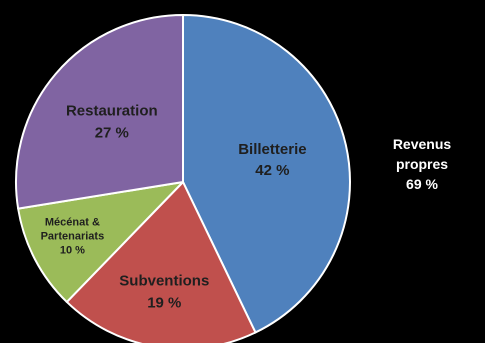 This screenshot has width=485, height=343. What do you see at coordinates (112, 122) in the screenshot?
I see `pie-slice-label-4: Restauration 27 %` at bounding box center [112, 122].